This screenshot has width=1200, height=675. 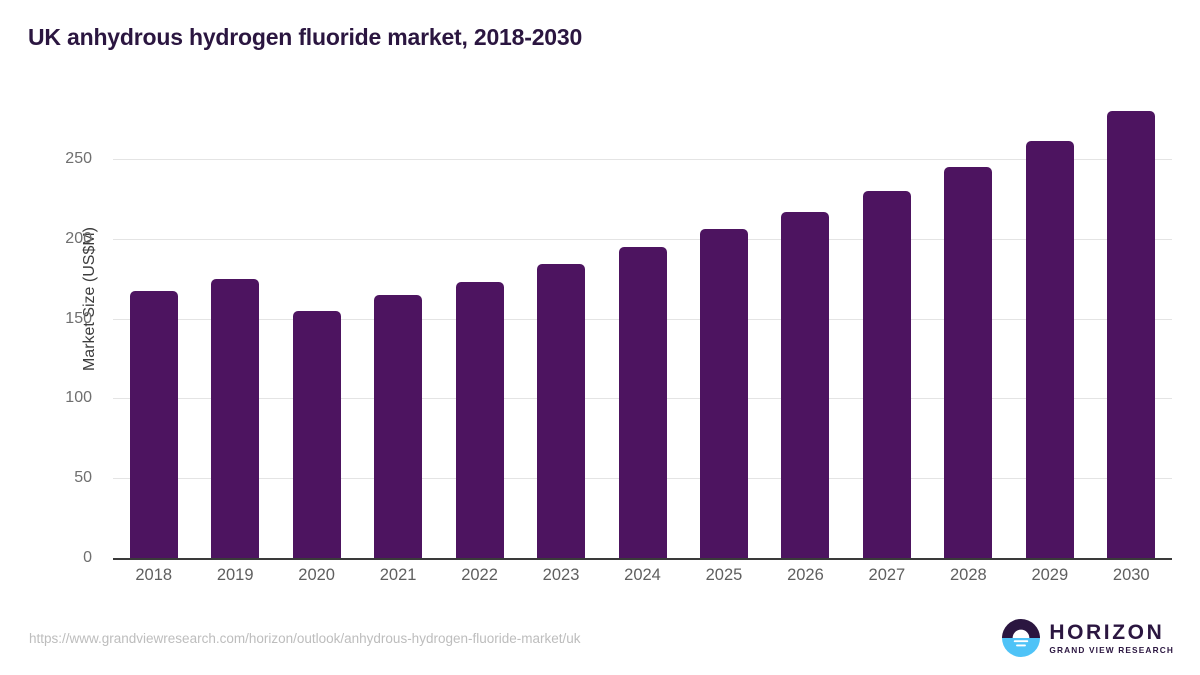 I want to click on x-axis-tick-label-2026: 2026, so click(x=805, y=575).